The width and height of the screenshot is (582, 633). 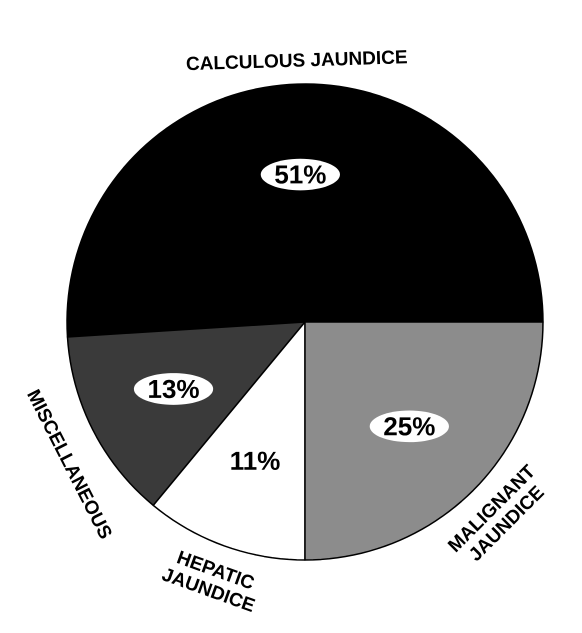 I want to click on data-label: 25%, so click(x=409, y=426).